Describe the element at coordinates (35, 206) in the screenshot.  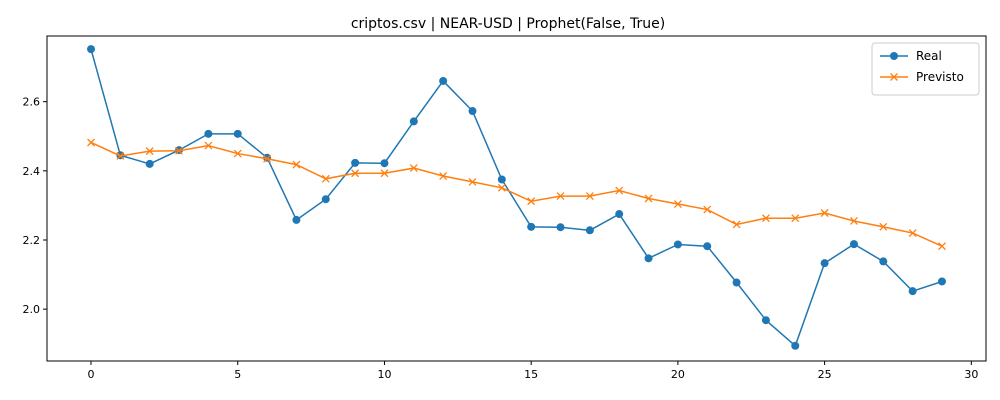
I see `y-axis: 2.0 2.2 2.4 2.6` at that location.